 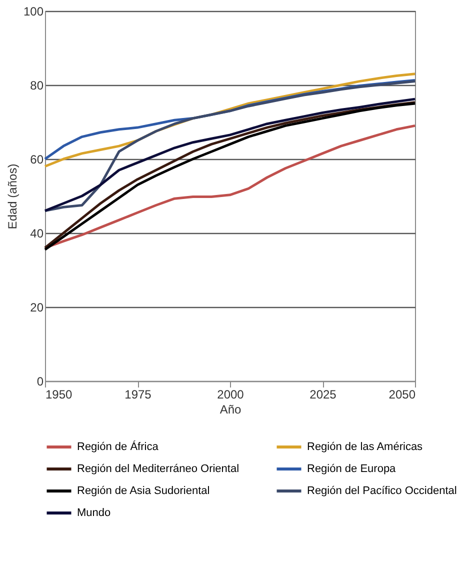 I want to click on x-tick-label: 2025, so click(x=323, y=395).